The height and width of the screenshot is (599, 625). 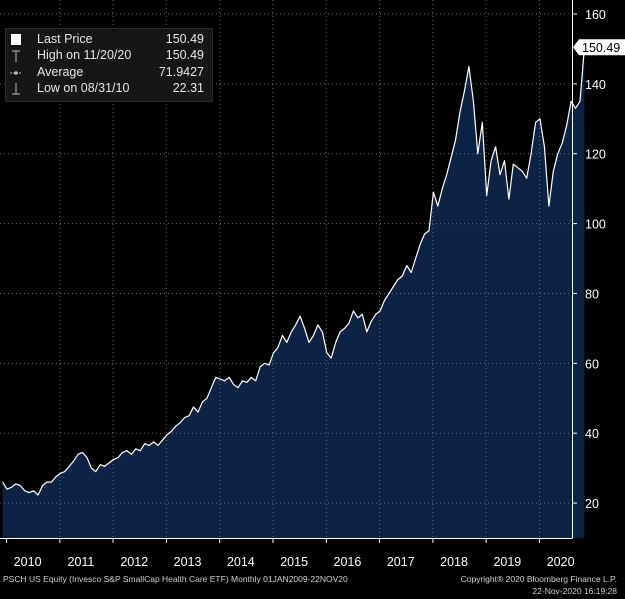 I want to click on y-tick-label-40: 40, so click(x=592, y=434).